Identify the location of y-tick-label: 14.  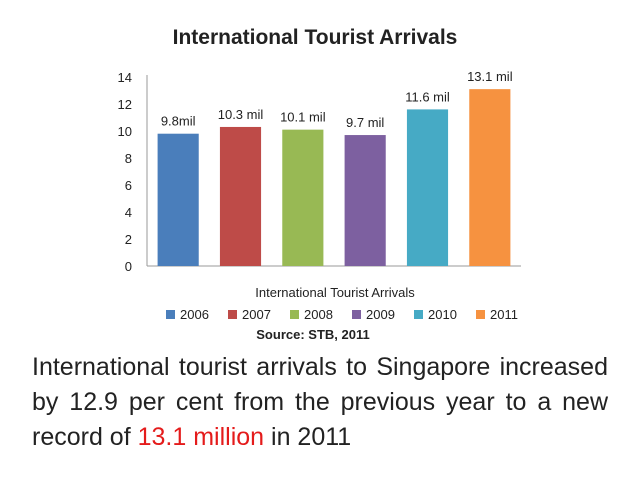
(125, 77).